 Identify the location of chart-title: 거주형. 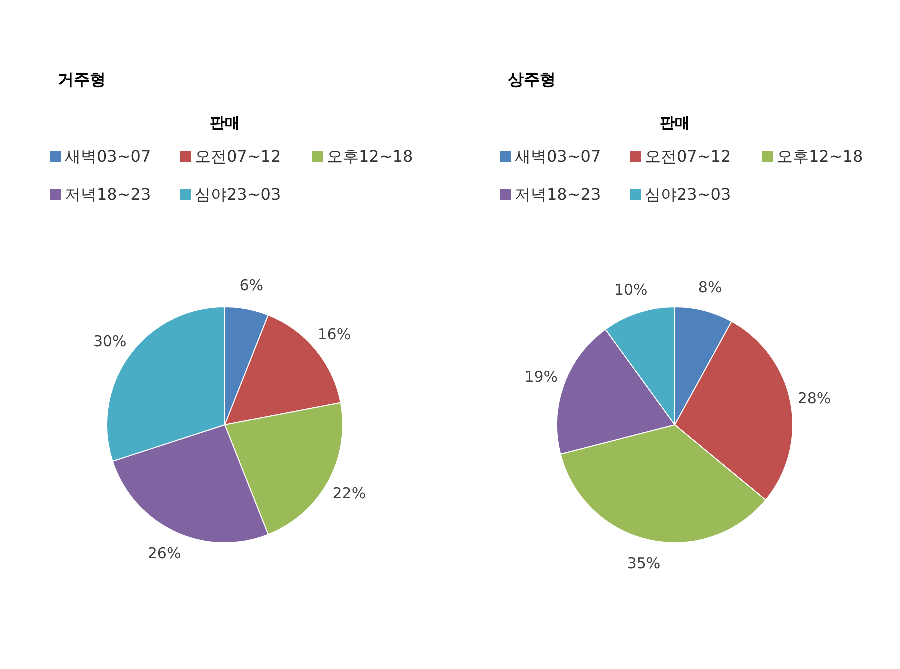
(82, 79).